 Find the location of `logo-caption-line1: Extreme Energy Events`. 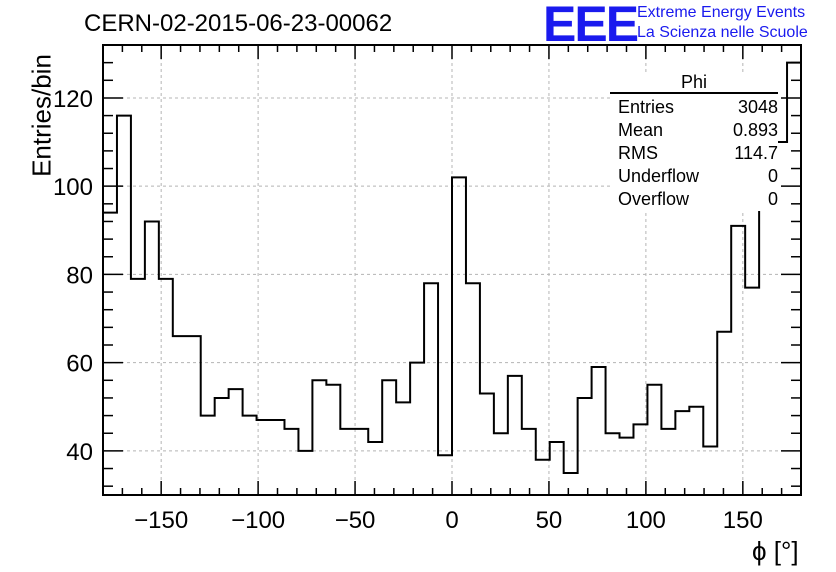

logo-caption-line1: Extreme Energy Events is located at coordinates (721, 12).